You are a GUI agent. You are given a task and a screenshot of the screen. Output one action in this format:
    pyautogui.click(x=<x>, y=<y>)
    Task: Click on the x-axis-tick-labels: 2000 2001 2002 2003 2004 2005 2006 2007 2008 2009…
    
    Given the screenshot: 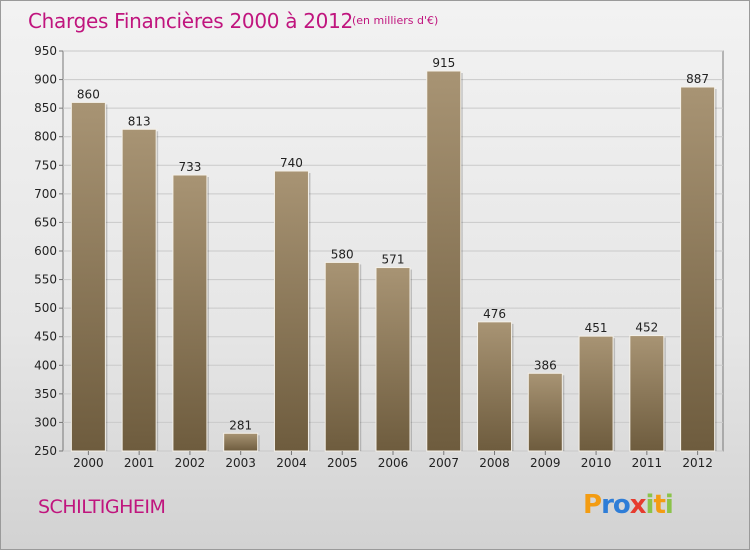 What is the action you would take?
    pyautogui.click(x=393, y=460)
    